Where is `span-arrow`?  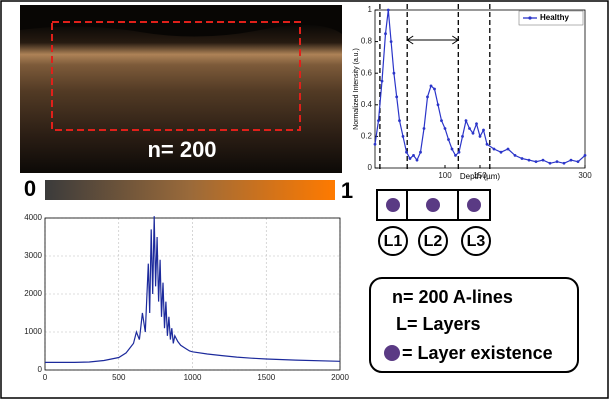
span-arrow is located at coordinates (433, 40).